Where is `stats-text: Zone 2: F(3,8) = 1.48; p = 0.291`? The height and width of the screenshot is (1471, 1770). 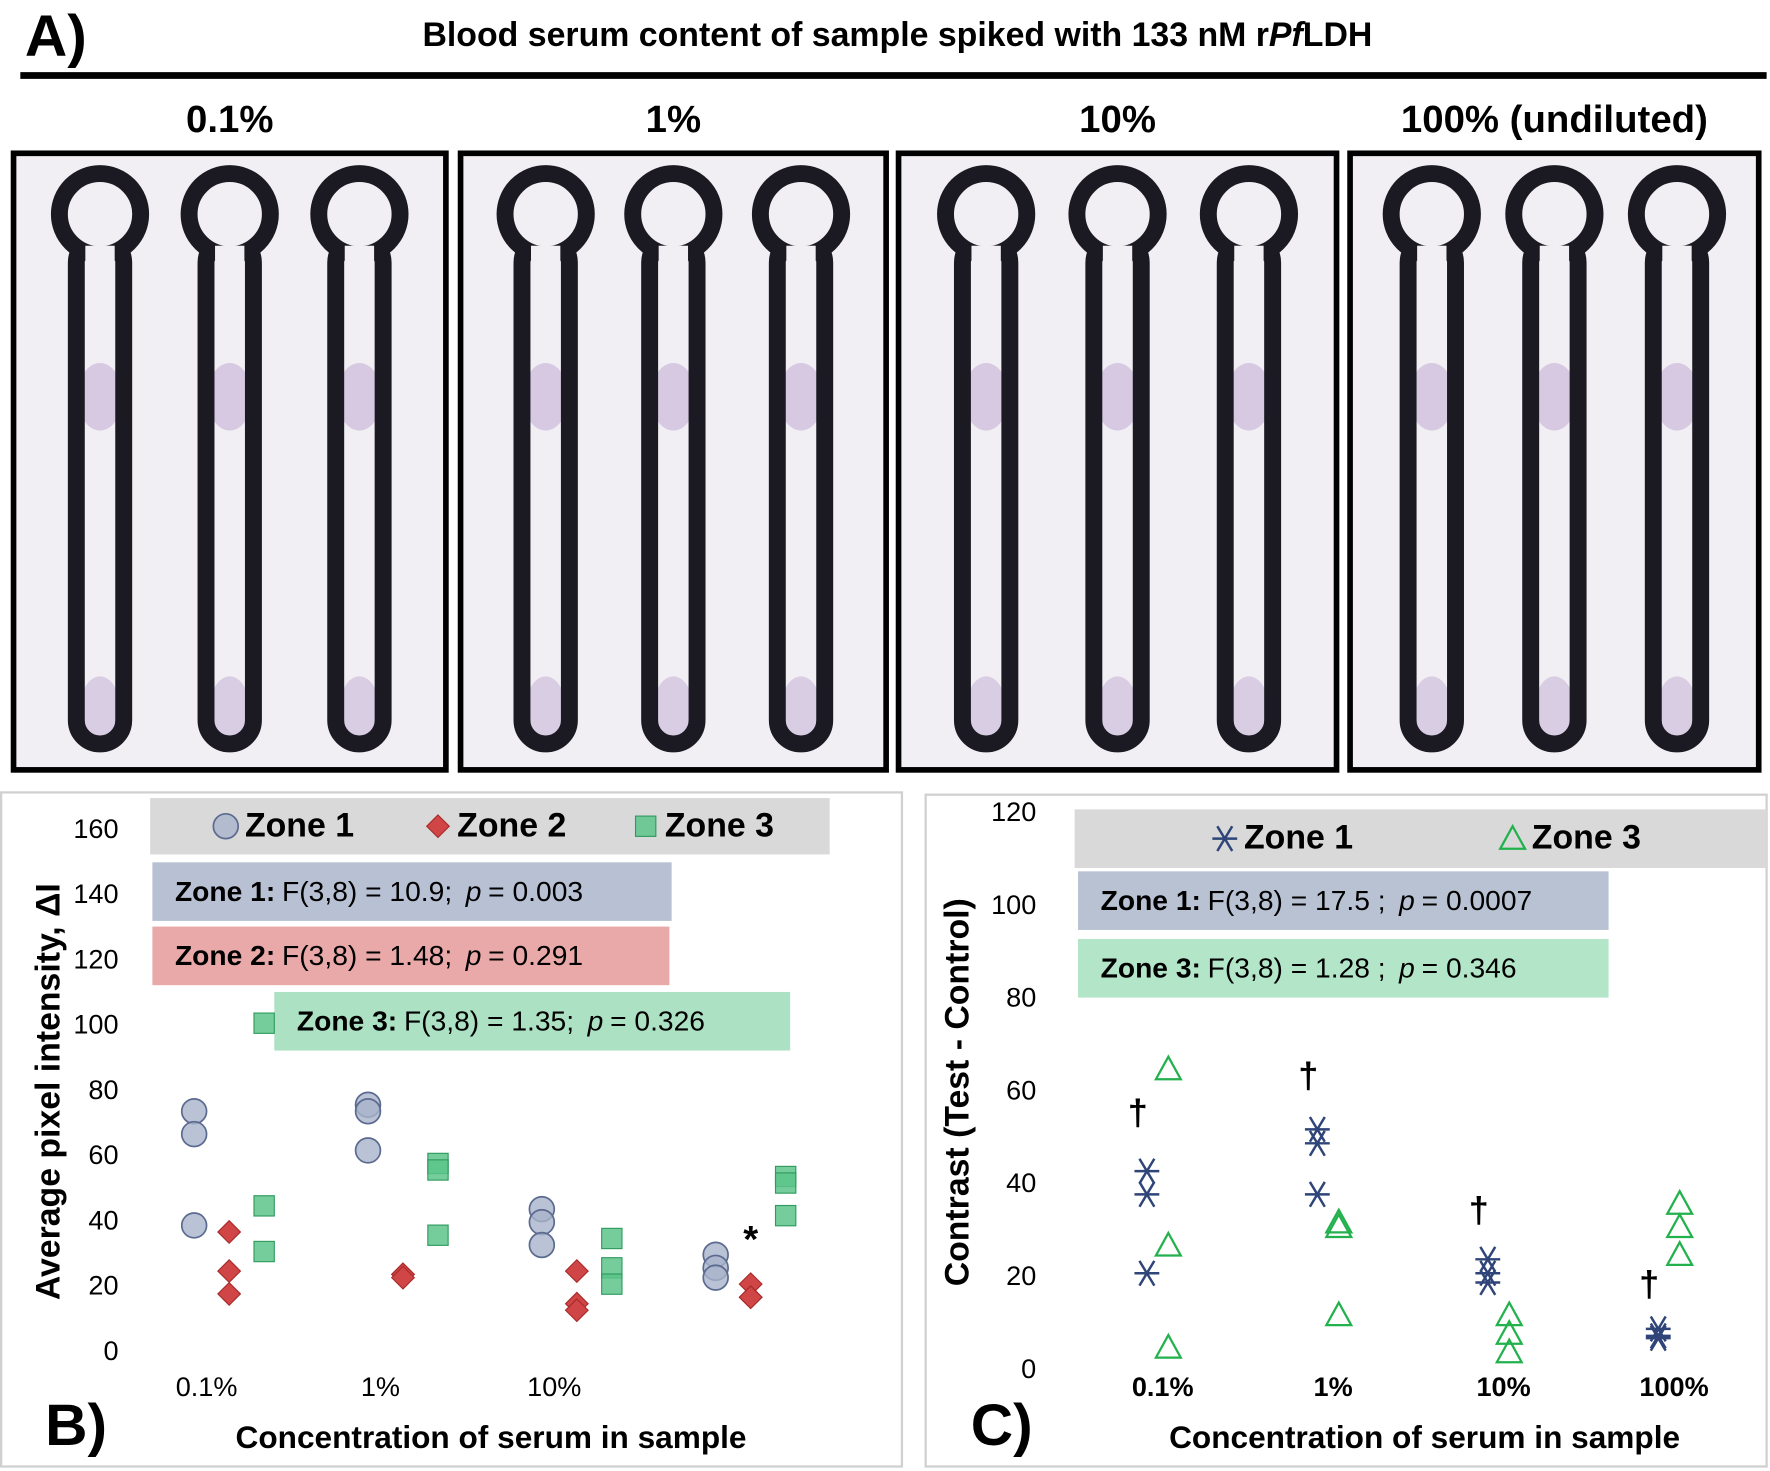
stats-text: Zone 2: F(3,8) = 1.48; p = 0.291 is located at coordinates (379, 956).